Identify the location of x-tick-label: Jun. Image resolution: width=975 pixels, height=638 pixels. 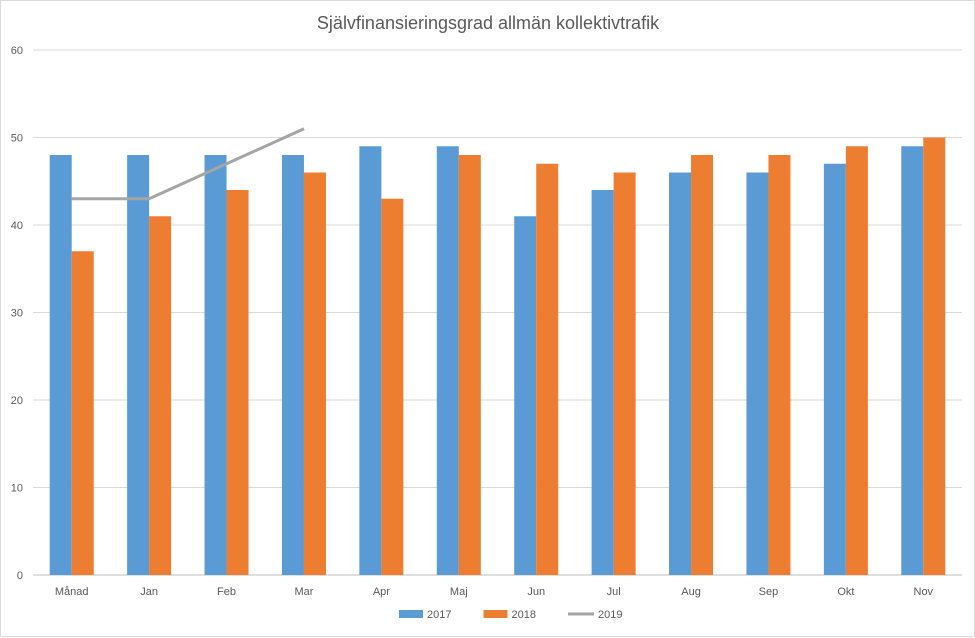
(536, 592).